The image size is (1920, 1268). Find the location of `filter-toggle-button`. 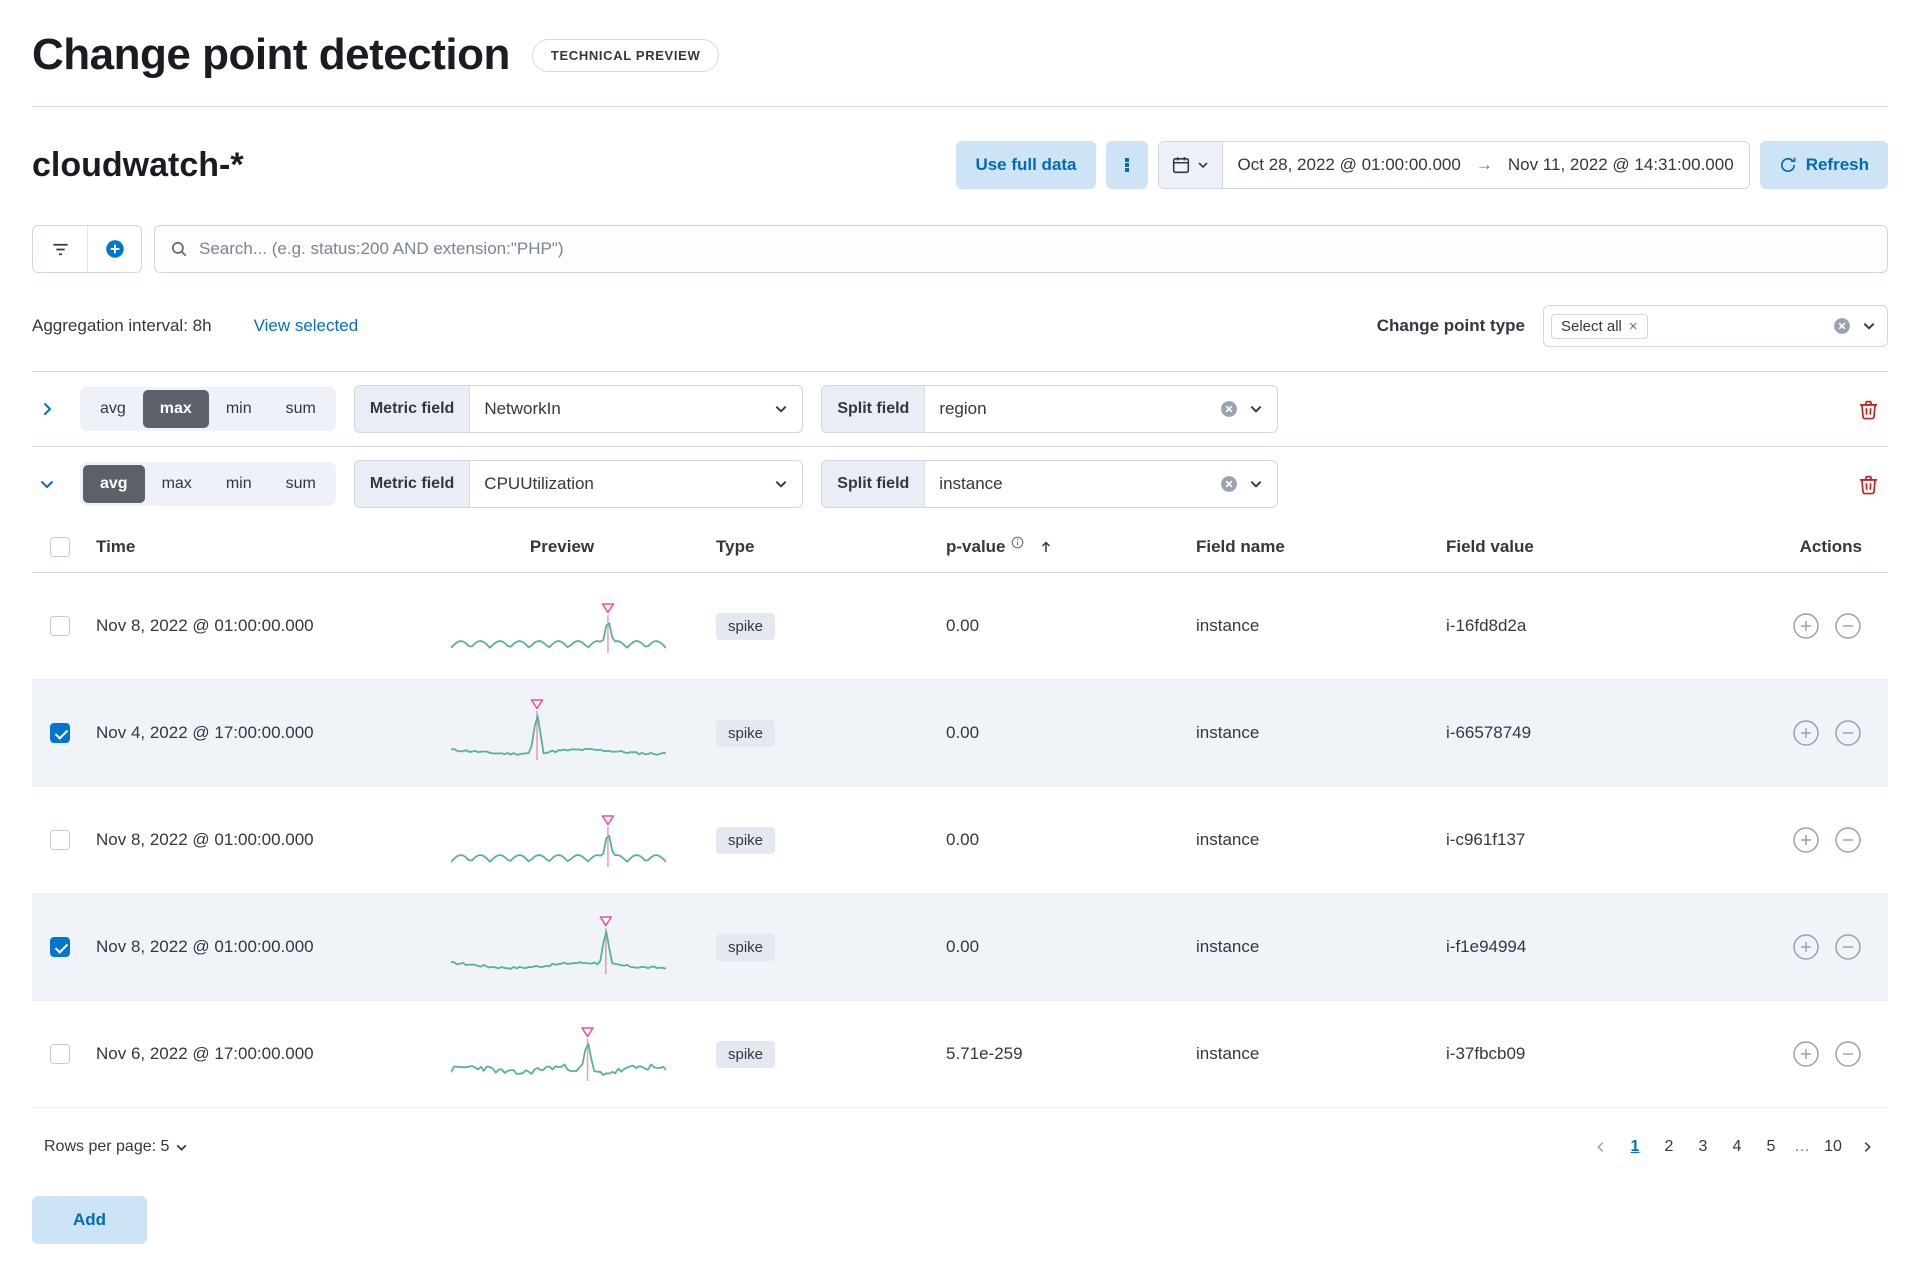

filter-toggle-button is located at coordinates (60, 249).